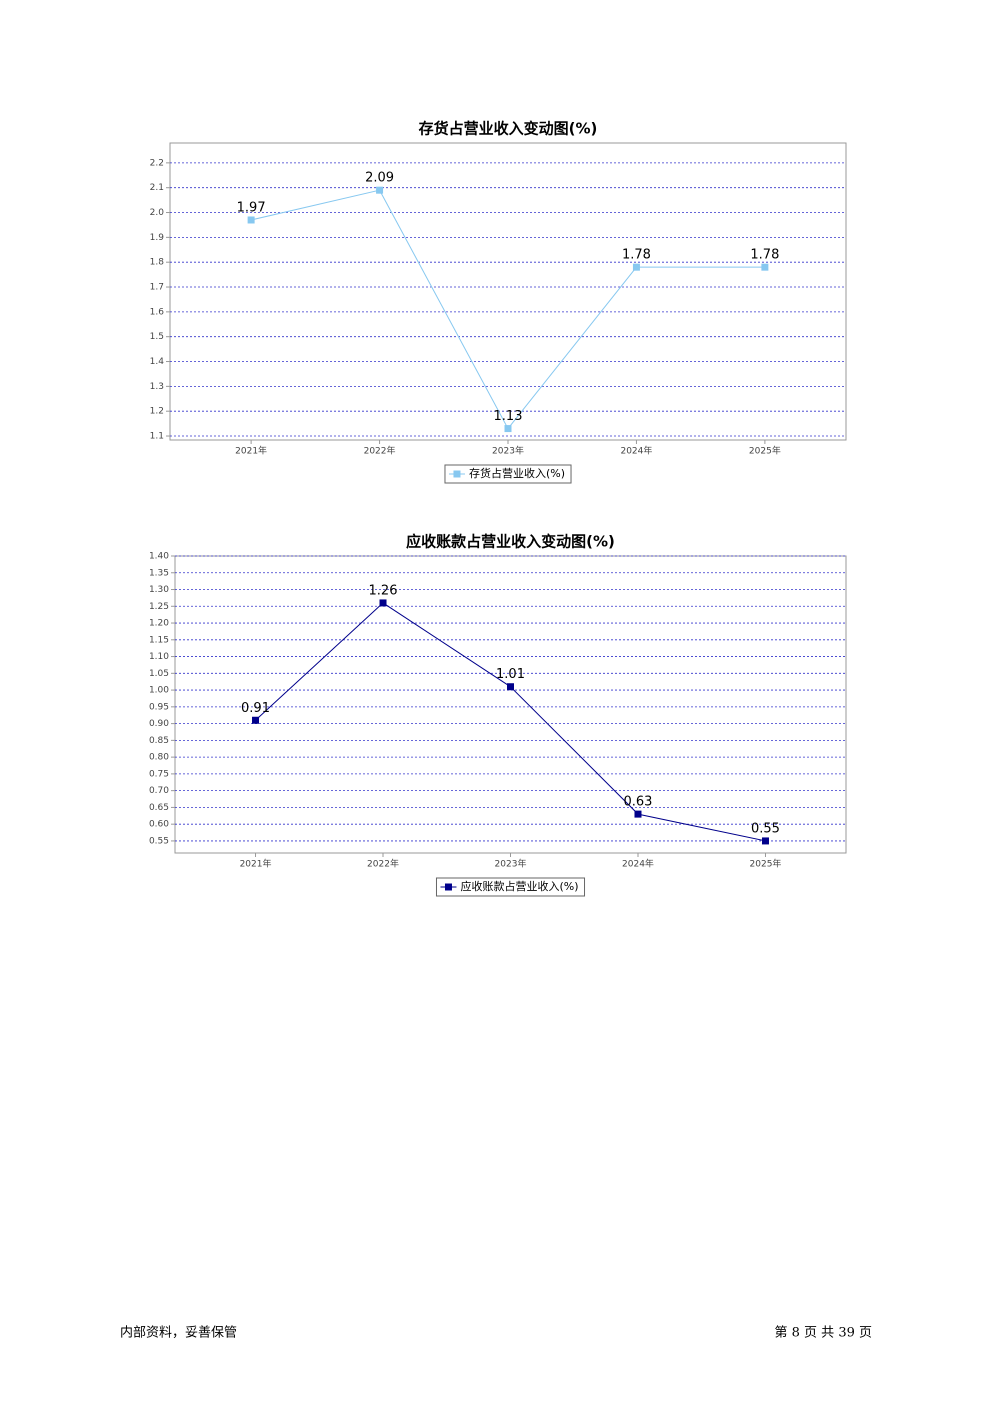  Describe the element at coordinates (159, 791) in the screenshot. I see `y-tick-label: 0.70` at that location.